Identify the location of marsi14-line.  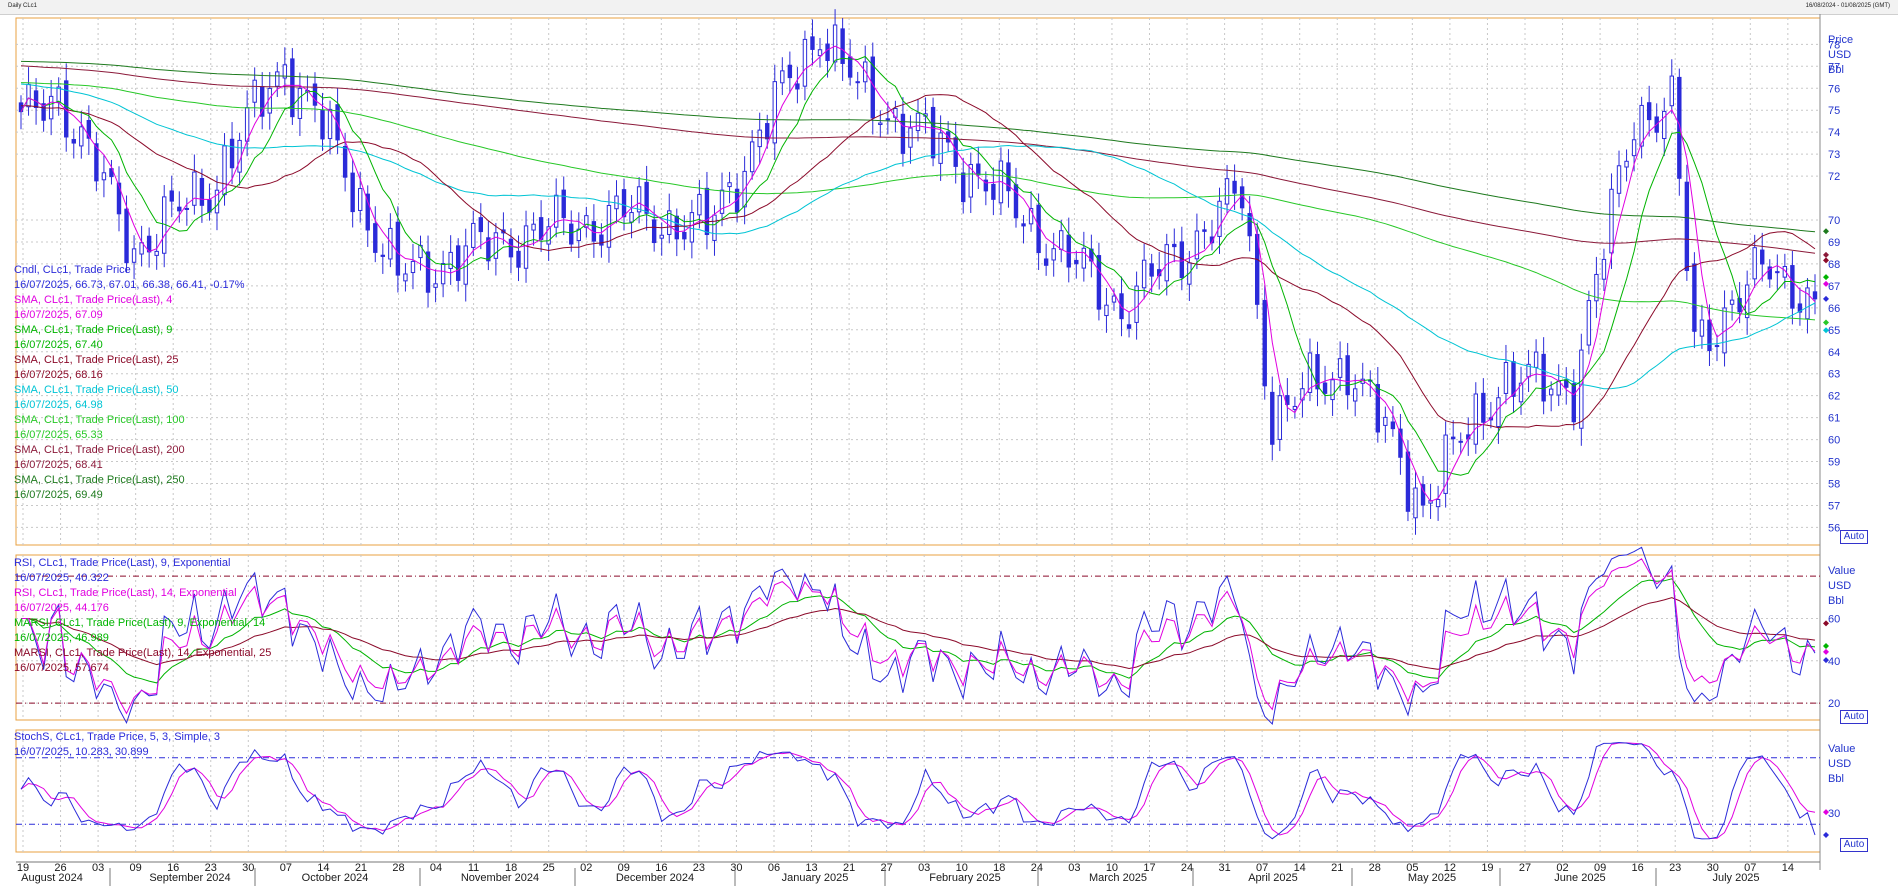
(918, 633).